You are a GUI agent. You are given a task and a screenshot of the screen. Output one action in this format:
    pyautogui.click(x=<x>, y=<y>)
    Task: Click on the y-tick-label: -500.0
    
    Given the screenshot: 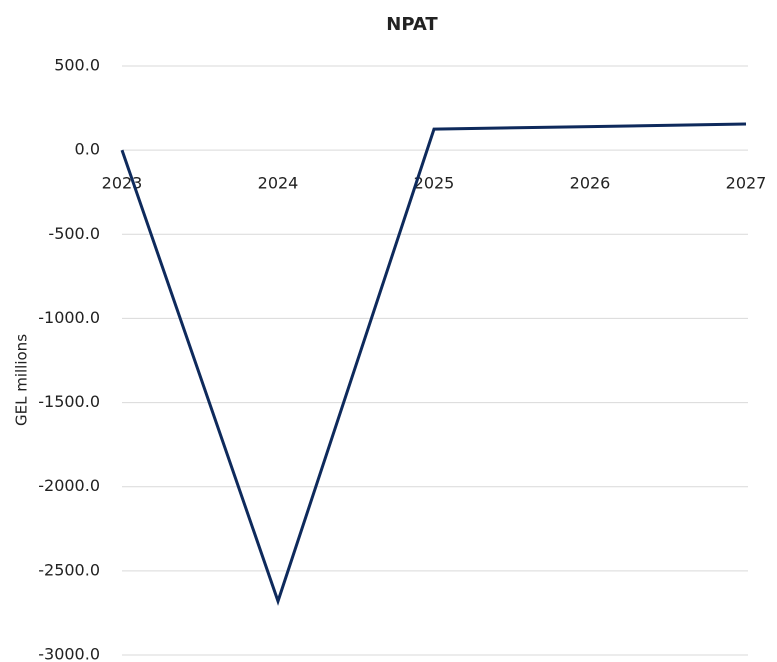 What is the action you would take?
    pyautogui.click(x=74, y=233)
    